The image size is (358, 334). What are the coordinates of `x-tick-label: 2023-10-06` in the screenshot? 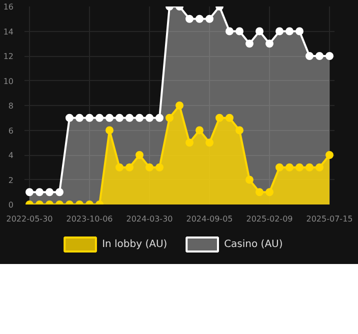 It's located at (89, 219).